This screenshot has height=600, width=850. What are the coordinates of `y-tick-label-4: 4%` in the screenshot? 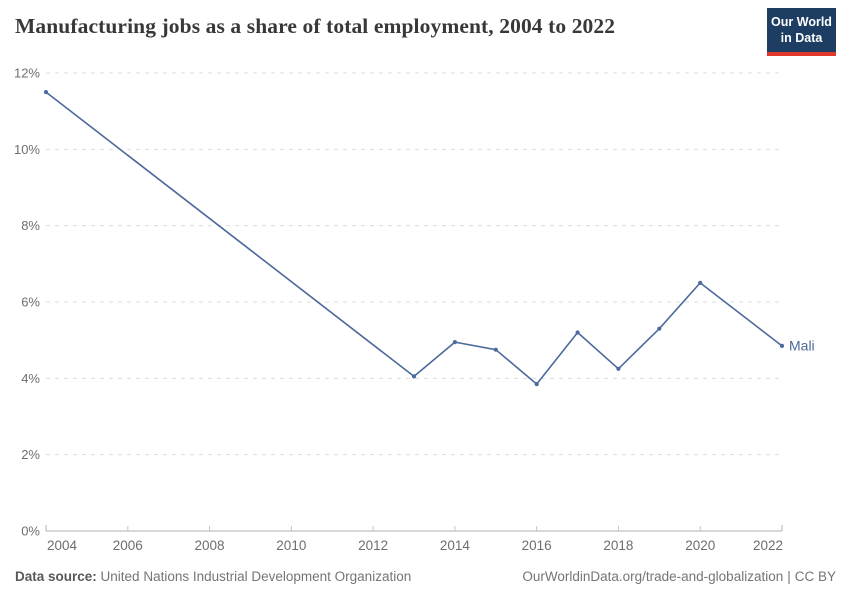 It's located at (30, 378).